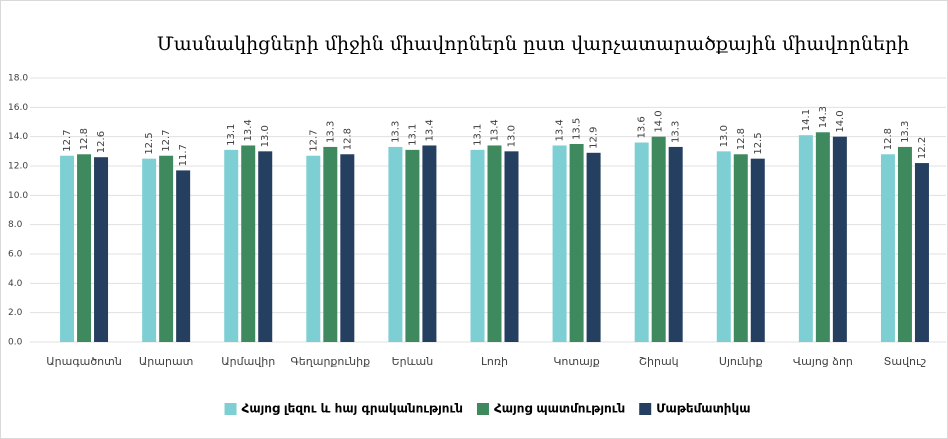 This screenshot has height=439, width=948. What do you see at coordinates (18, 167) in the screenshot?
I see `y-tick-label: 12.0` at bounding box center [18, 167].